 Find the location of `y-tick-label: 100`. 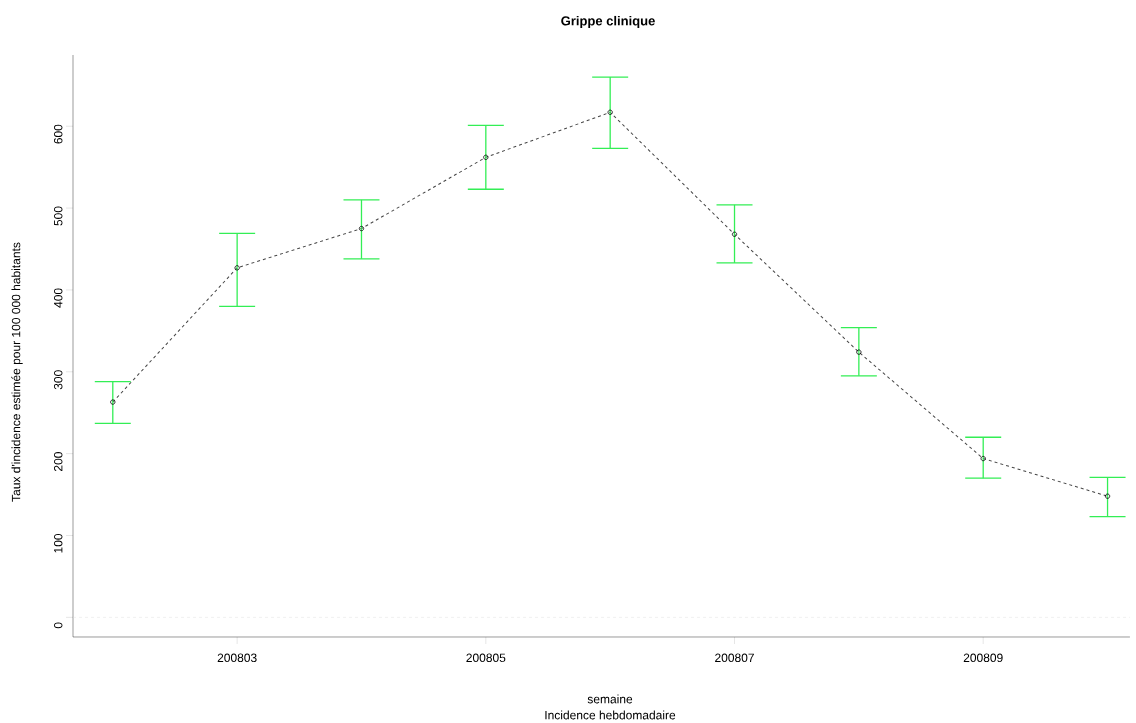

y-tick-label: 100 is located at coordinates (58, 543).